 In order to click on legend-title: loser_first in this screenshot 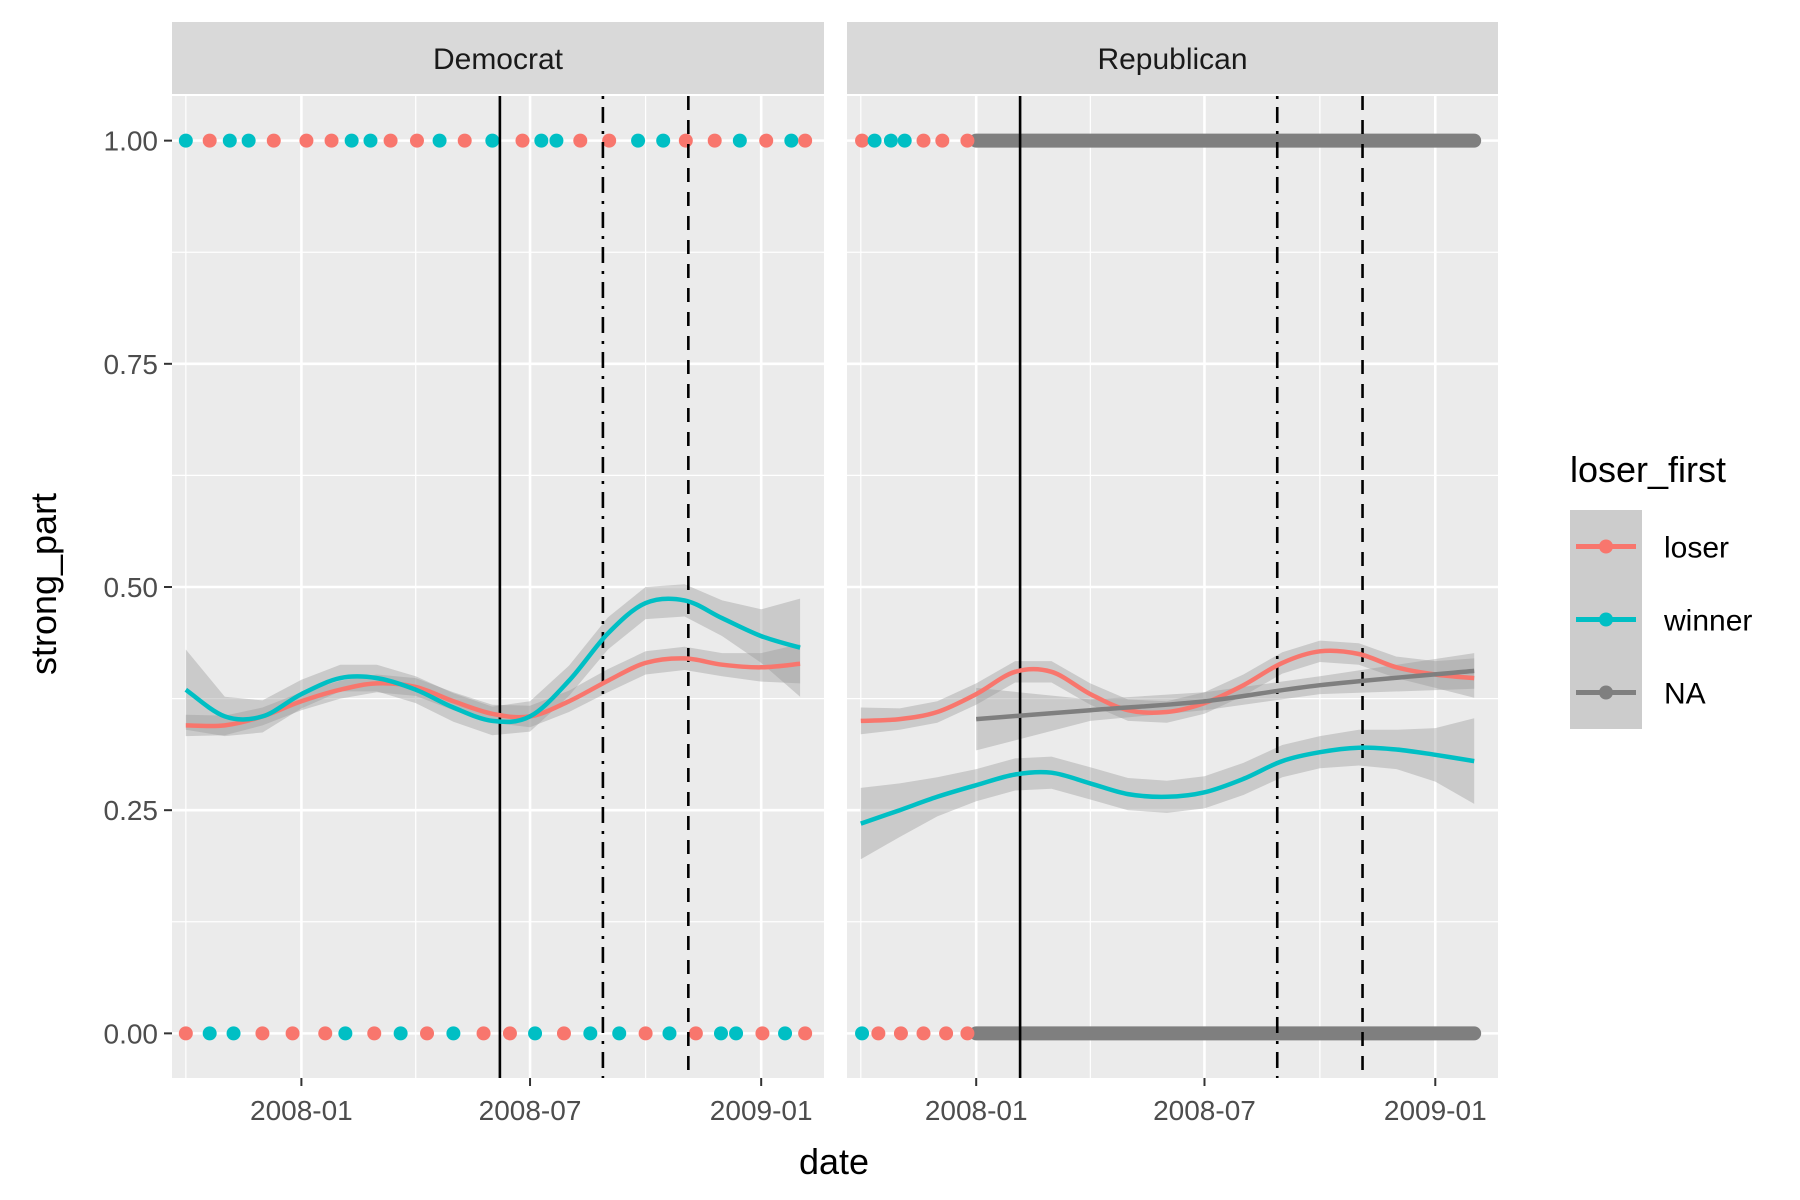, I will do `click(1648, 469)`.